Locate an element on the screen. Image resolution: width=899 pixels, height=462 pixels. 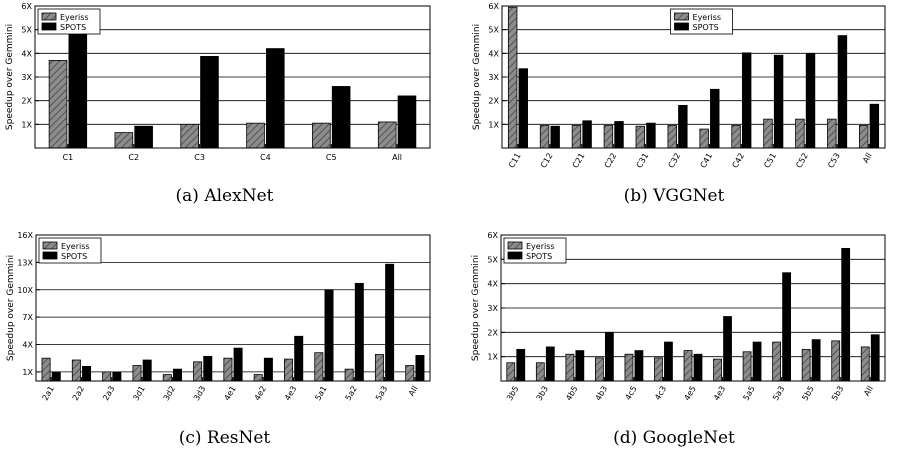
x-tick-label: 4c5 is located at coordinates (631, 393).